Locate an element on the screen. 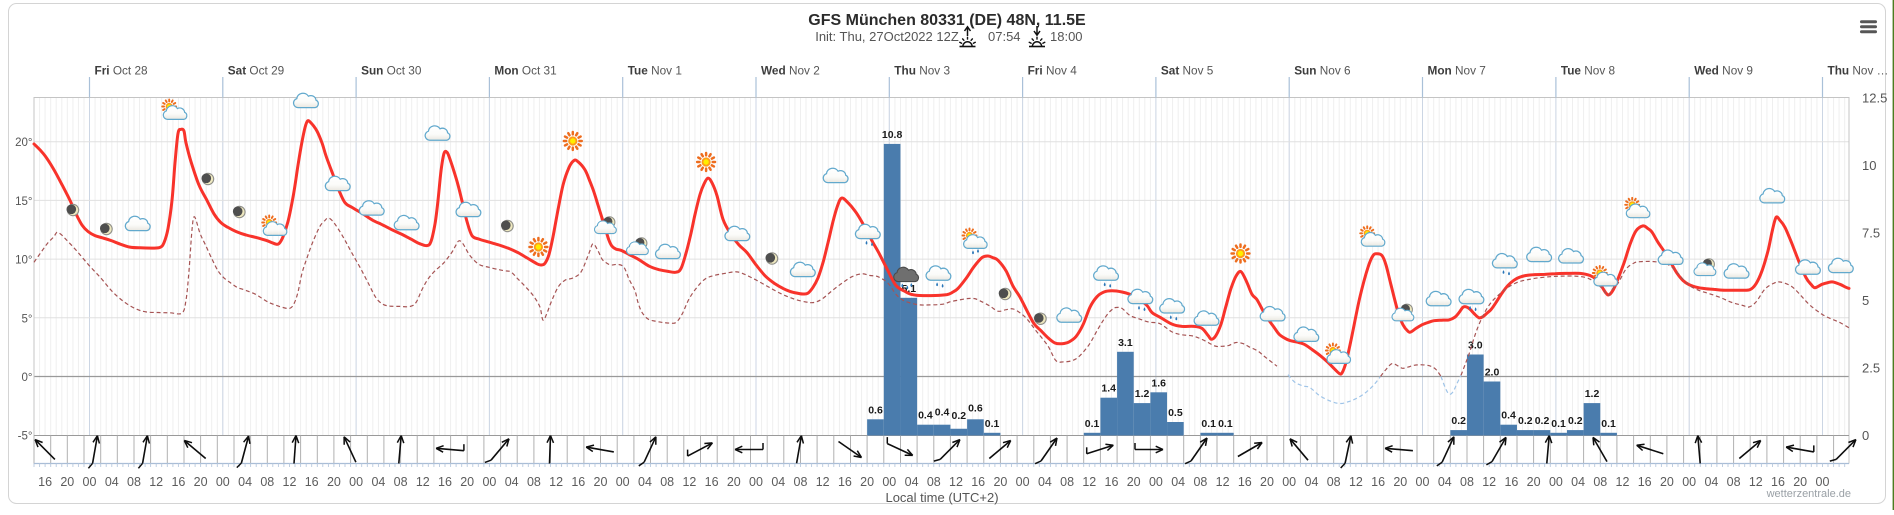 This screenshot has width=1894, height=515. svg-text: Wed Nov 9 is located at coordinates (1723, 71).